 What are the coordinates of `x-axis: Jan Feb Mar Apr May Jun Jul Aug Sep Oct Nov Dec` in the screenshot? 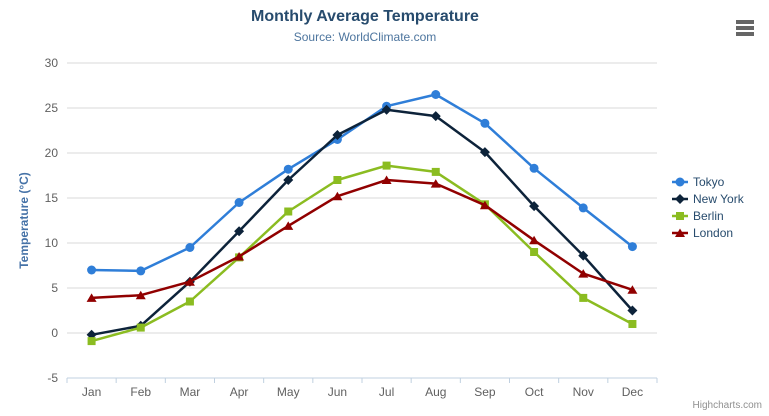 It's located at (362, 388).